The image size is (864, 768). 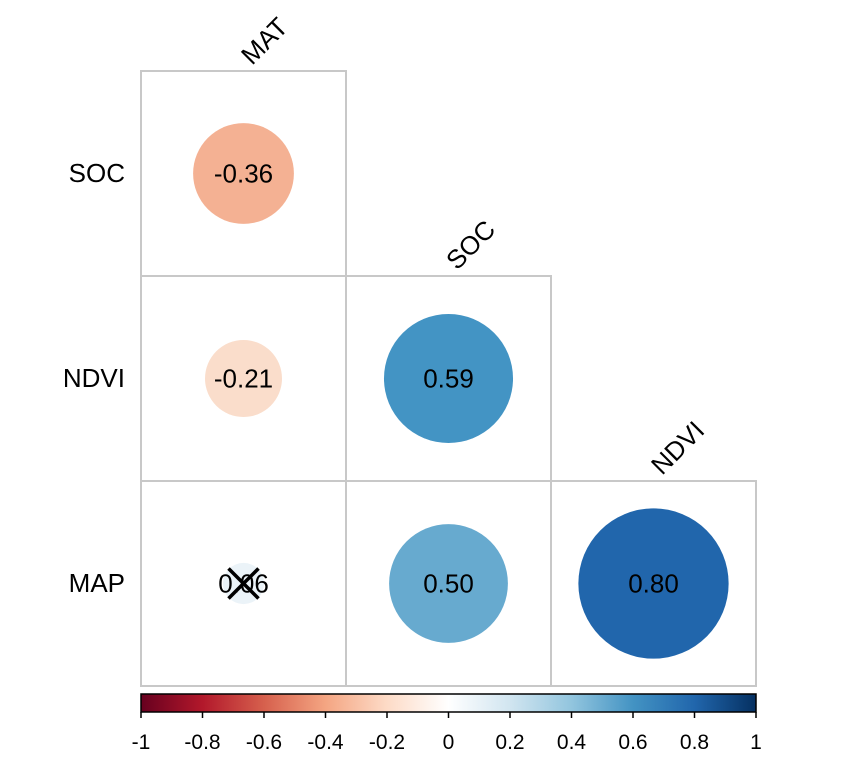 What do you see at coordinates (264, 742) in the screenshot?
I see `colorbar-tick-label: -0.6` at bounding box center [264, 742].